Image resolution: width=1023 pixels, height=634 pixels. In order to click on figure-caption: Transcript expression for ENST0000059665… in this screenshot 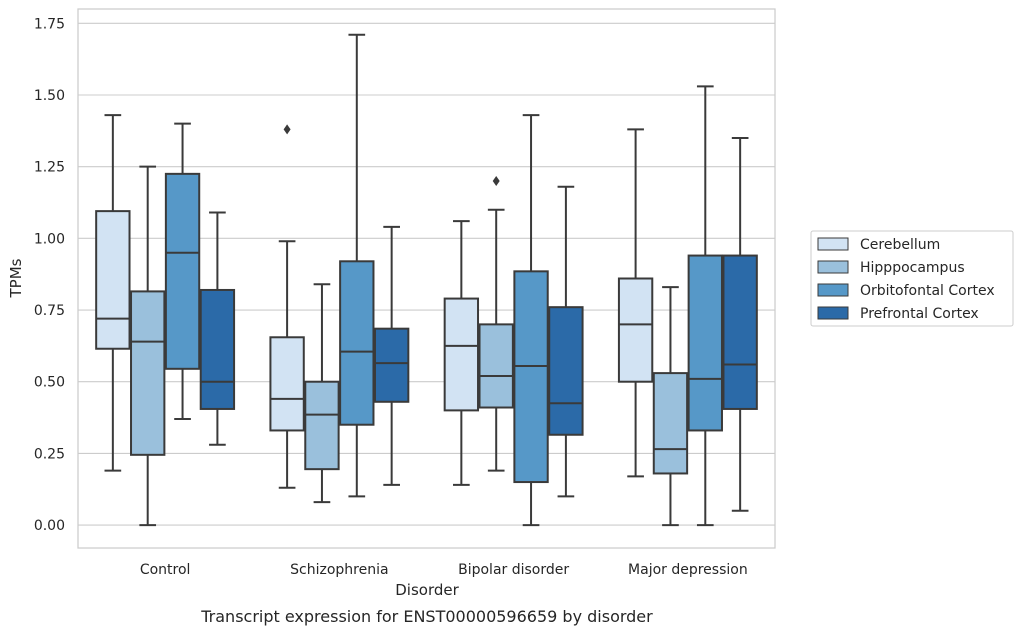, I will do `click(426, 616)`.